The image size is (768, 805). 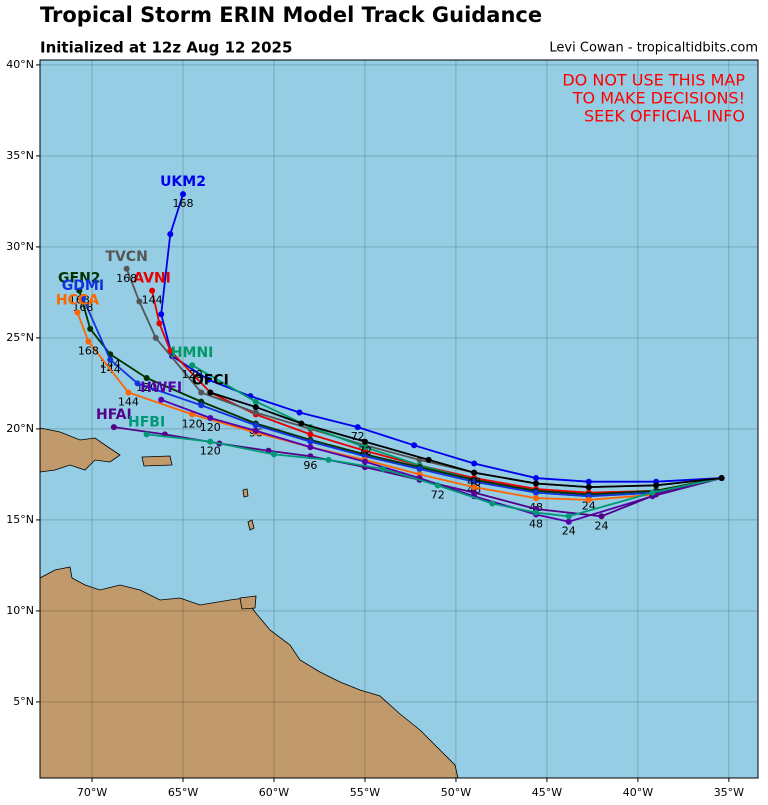 What do you see at coordinates (20, 428) in the screenshot?
I see `y-tick-label: 20°N` at bounding box center [20, 428].